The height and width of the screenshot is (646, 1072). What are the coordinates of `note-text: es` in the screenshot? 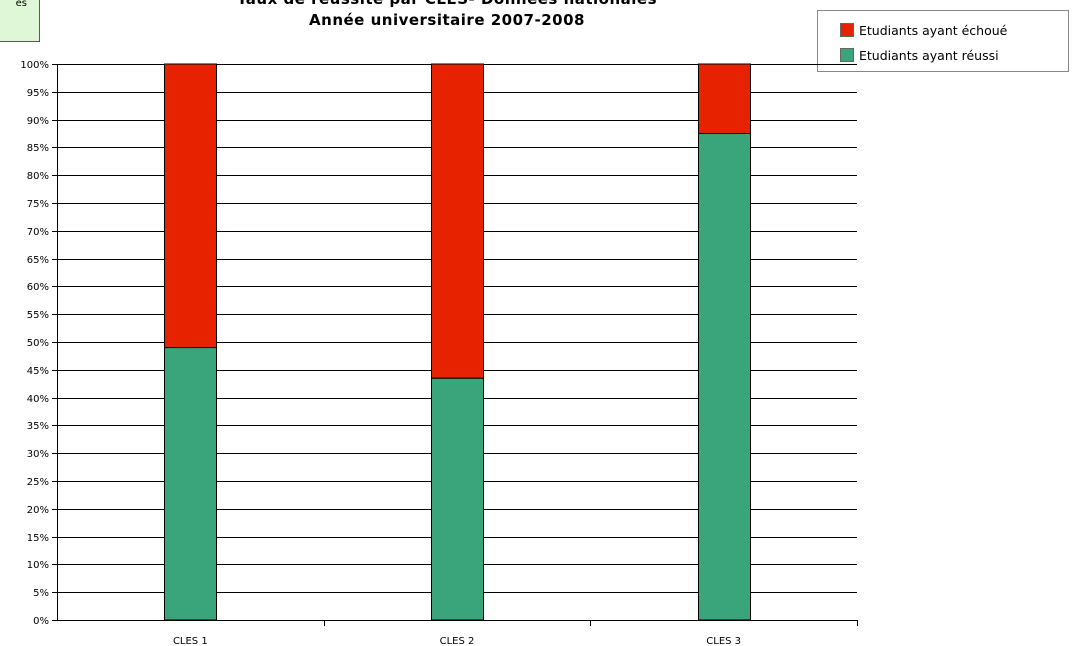 It's located at (21, 4).